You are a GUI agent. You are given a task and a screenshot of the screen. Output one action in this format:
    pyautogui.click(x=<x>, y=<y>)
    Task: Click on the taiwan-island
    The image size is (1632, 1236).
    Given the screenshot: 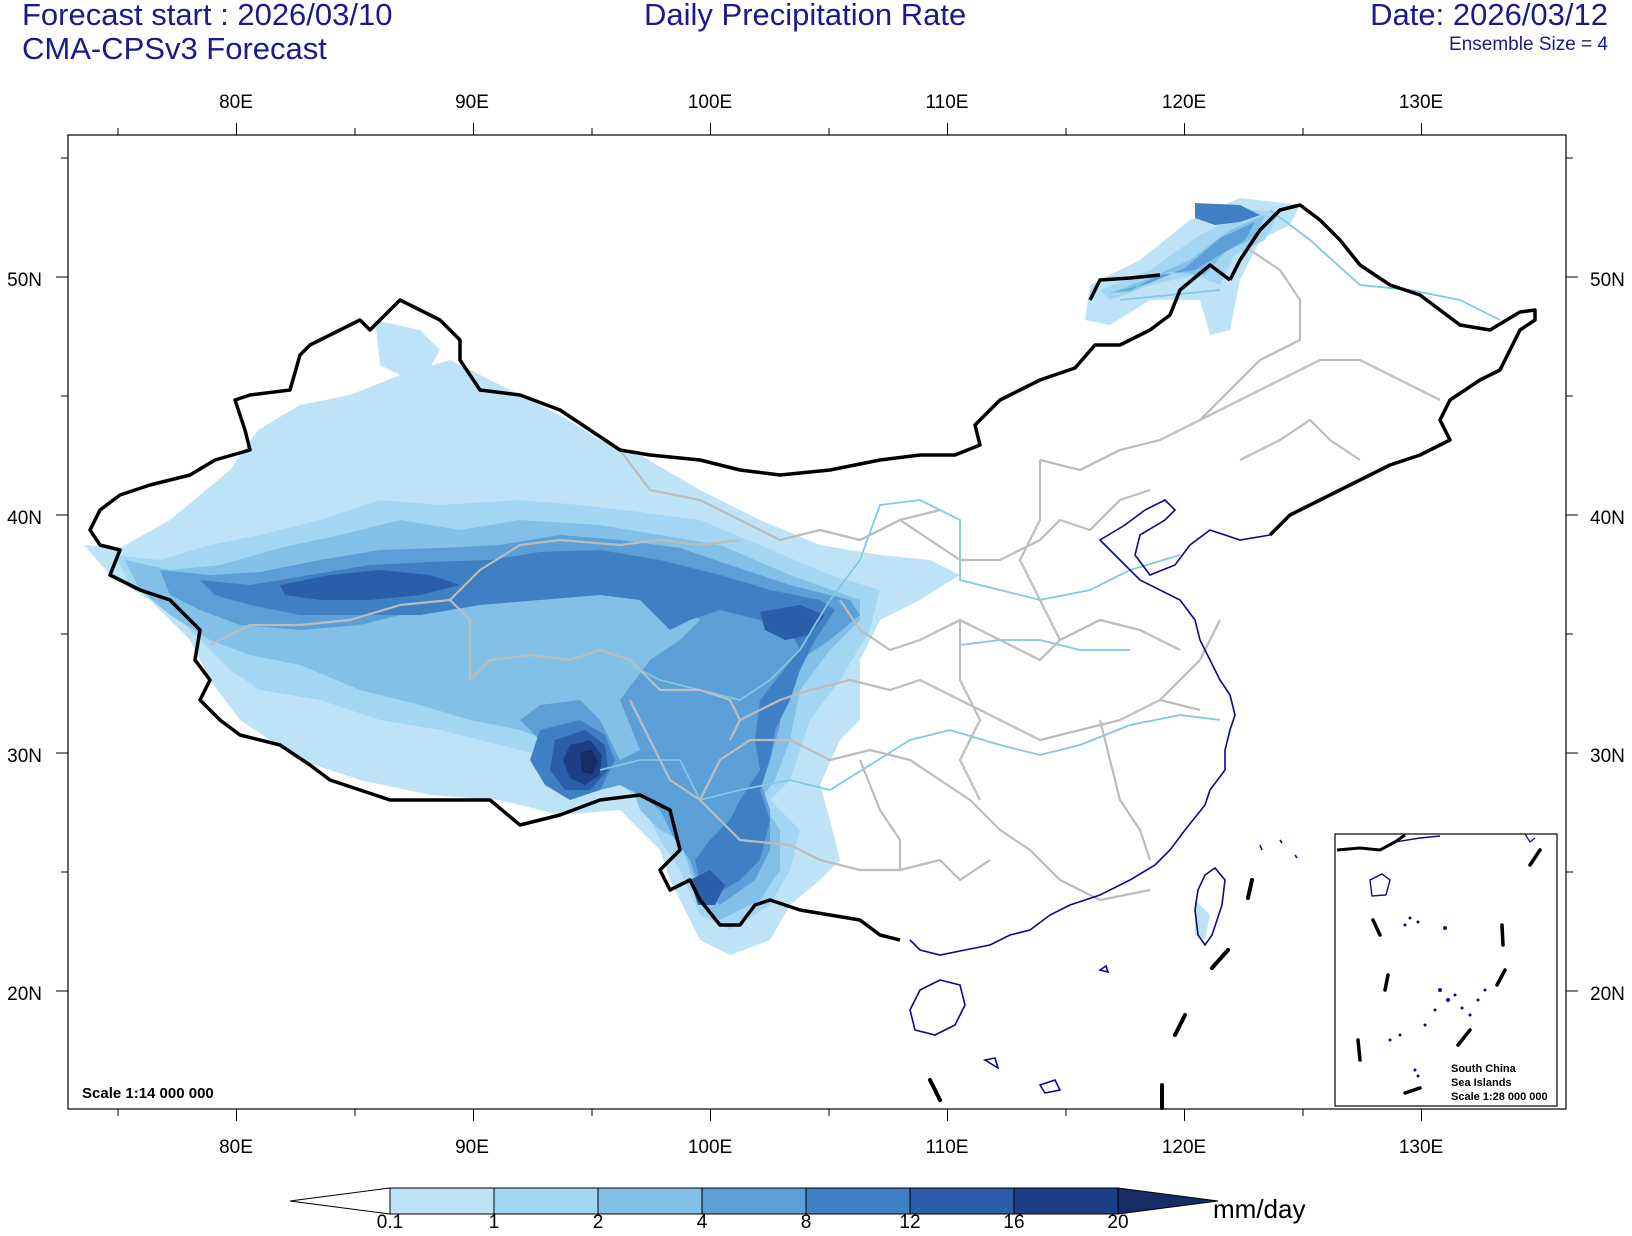 What is the action you would take?
    pyautogui.click(x=1210, y=906)
    